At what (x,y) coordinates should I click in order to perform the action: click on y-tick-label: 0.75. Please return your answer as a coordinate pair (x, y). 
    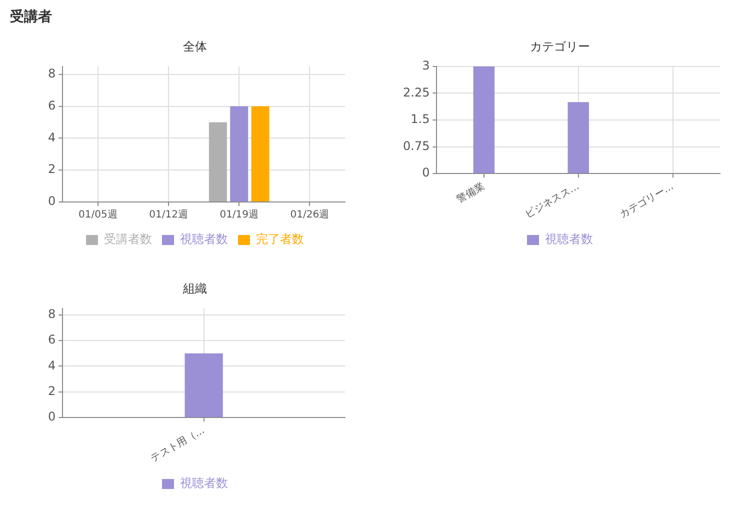
    Looking at the image, I should click on (416, 145).